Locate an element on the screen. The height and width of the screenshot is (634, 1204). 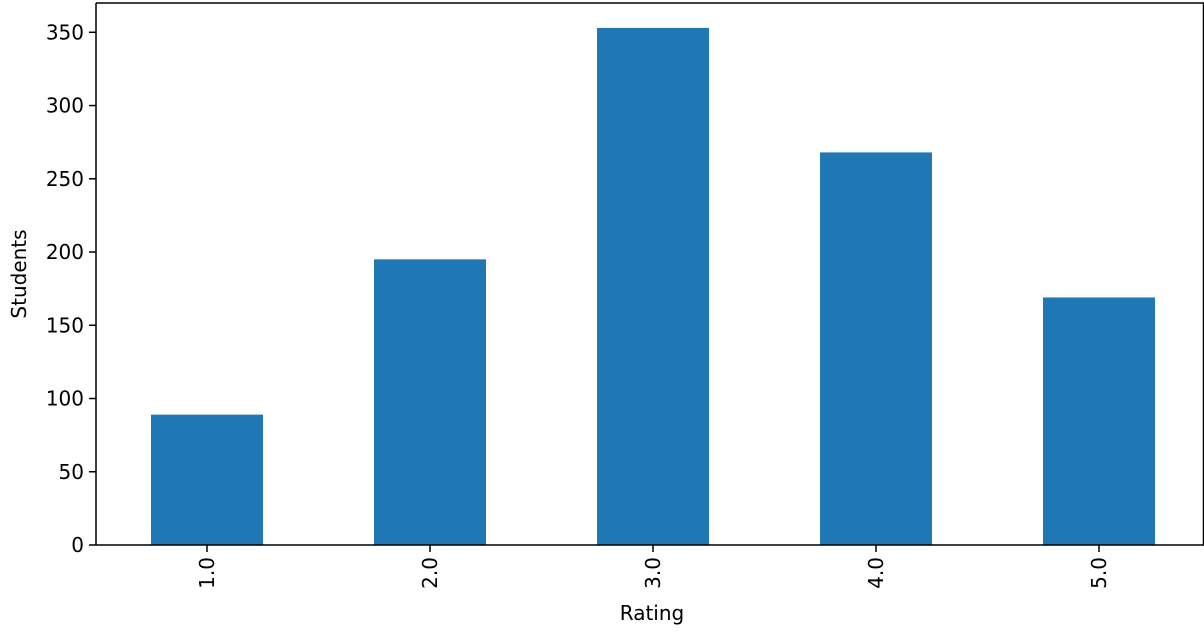
x-tick-label: 4.0 is located at coordinates (876, 573).